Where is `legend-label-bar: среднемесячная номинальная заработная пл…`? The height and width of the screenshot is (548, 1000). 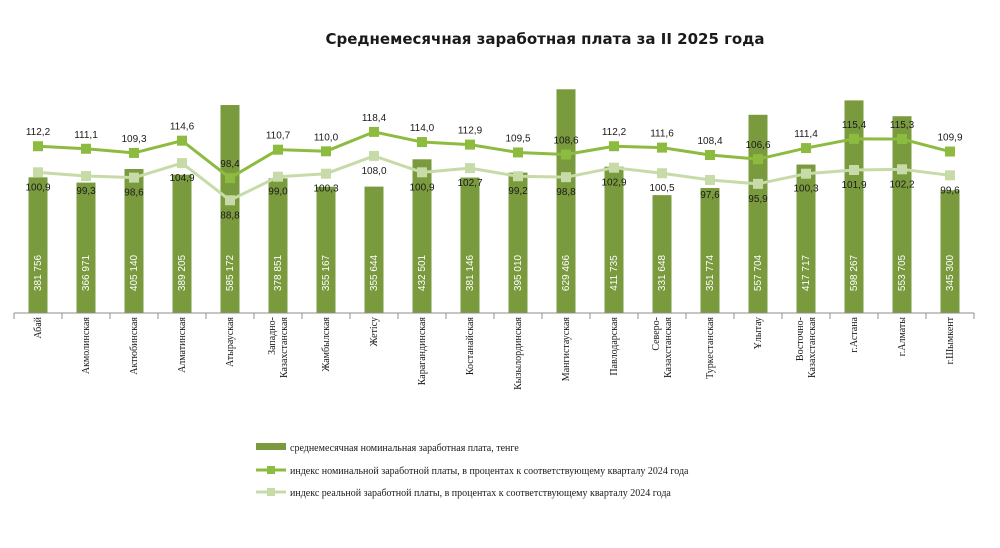
legend-label-bar: среднемесячная номинальная заработная пл… is located at coordinates (404, 448).